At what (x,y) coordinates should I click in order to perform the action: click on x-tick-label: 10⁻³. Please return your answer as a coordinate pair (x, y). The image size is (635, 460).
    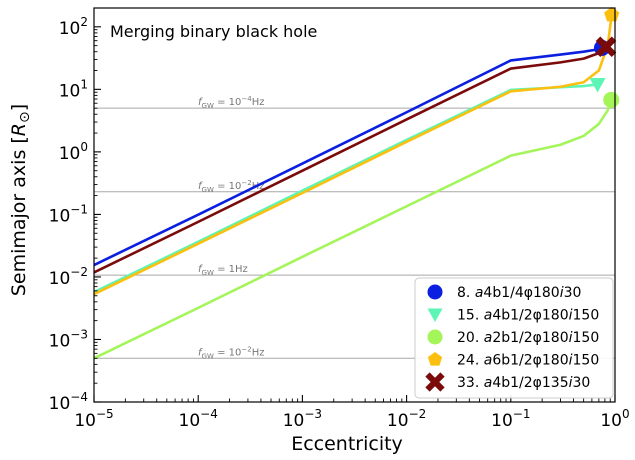
    Looking at the image, I should click on (302, 419).